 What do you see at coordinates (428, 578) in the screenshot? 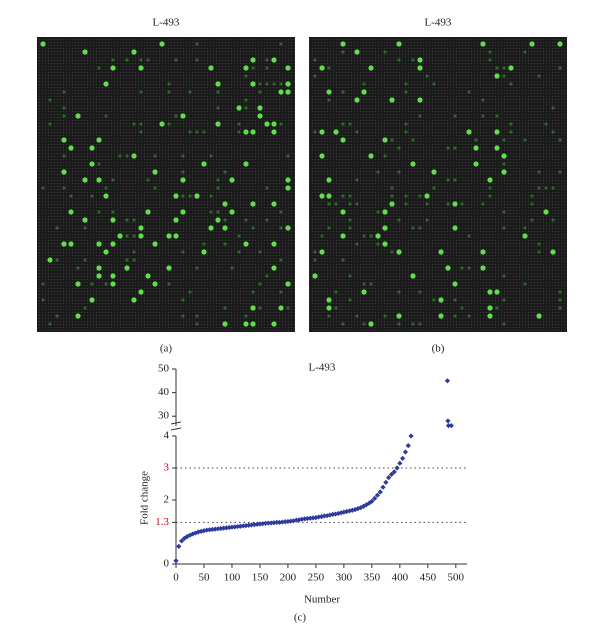
I see `x-tick-label: 450` at bounding box center [428, 578].